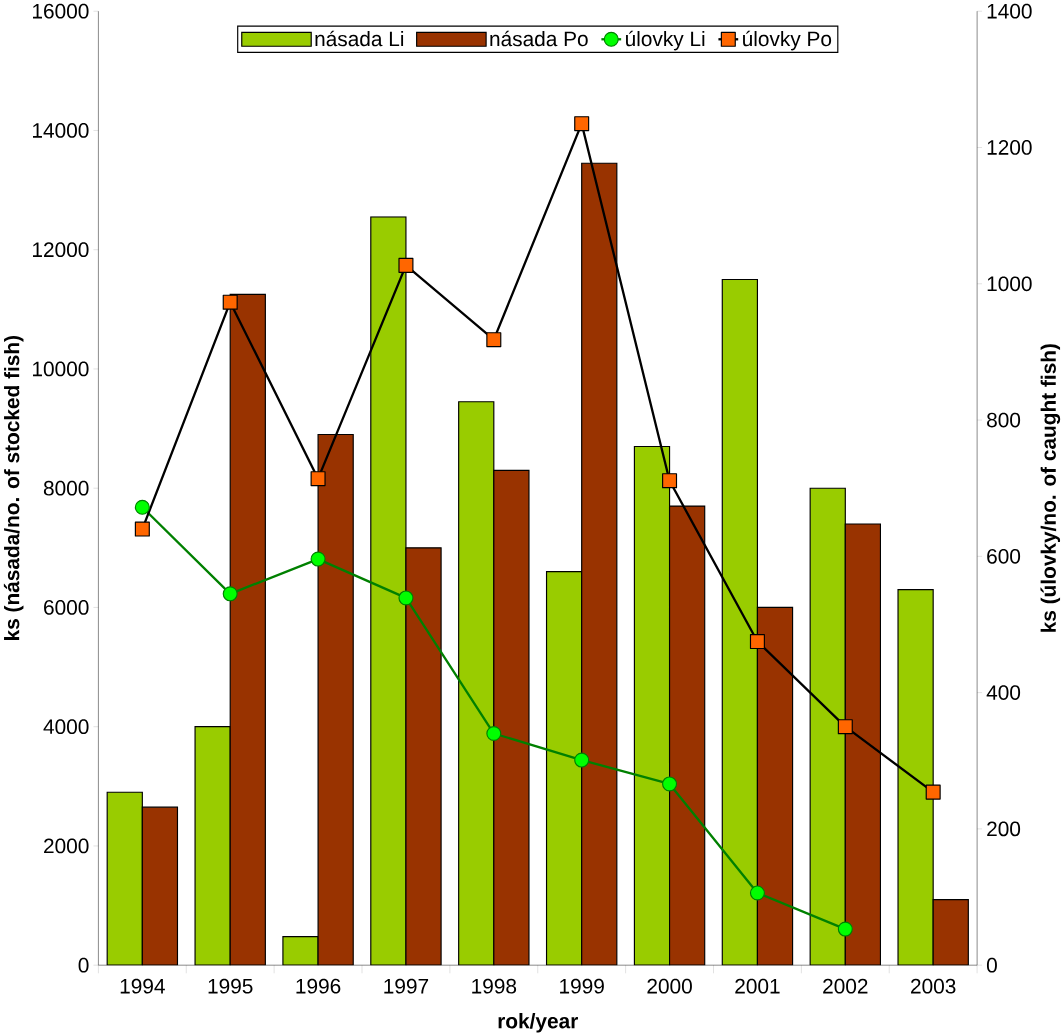  What do you see at coordinates (406, 986) in the screenshot?
I see `x-tick-label: 1997` at bounding box center [406, 986].